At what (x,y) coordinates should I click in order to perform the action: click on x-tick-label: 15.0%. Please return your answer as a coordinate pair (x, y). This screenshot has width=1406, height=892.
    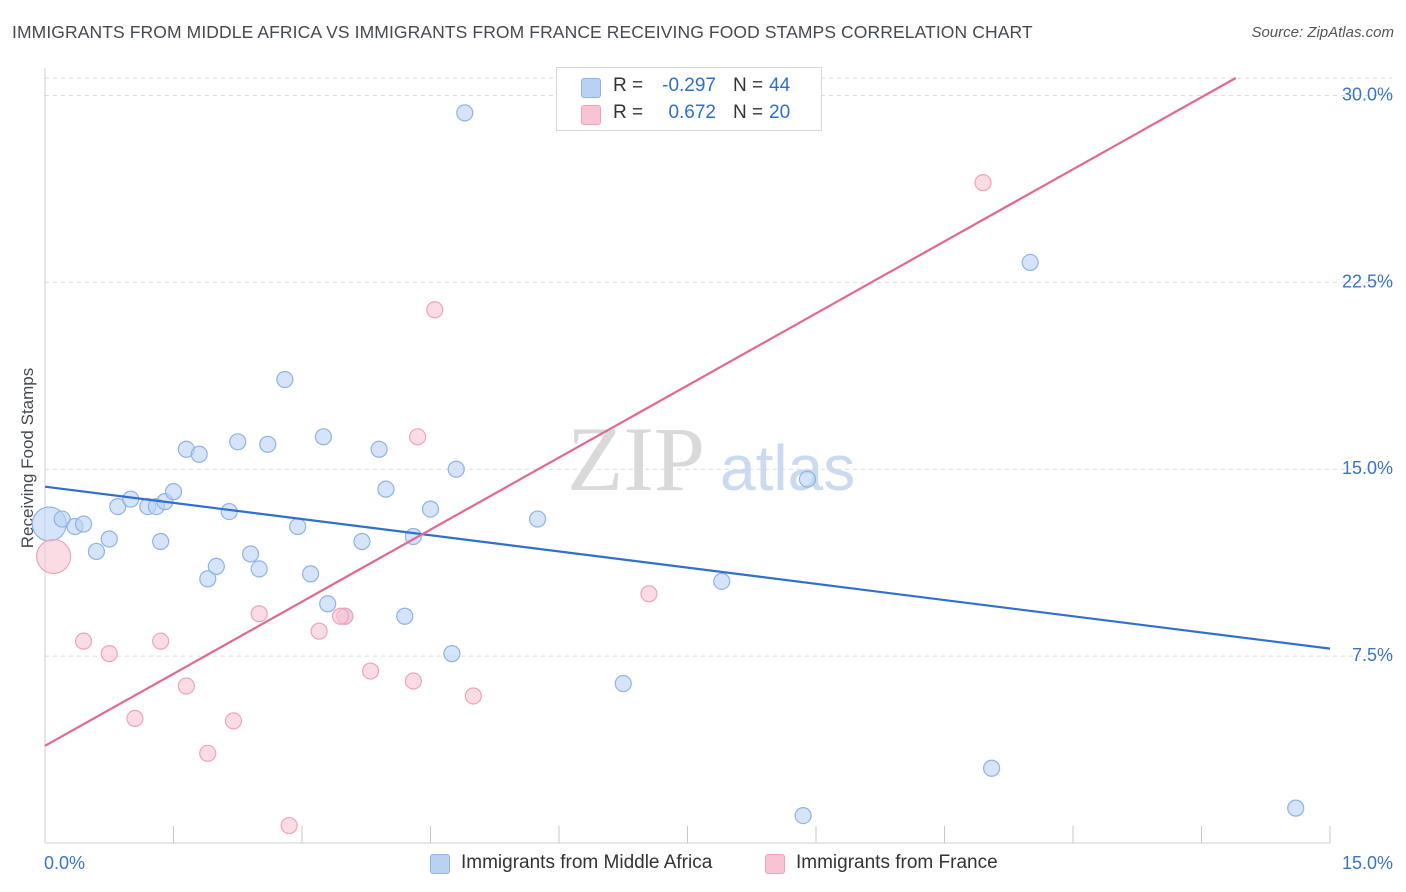
    Looking at the image, I should click on (1367, 863).